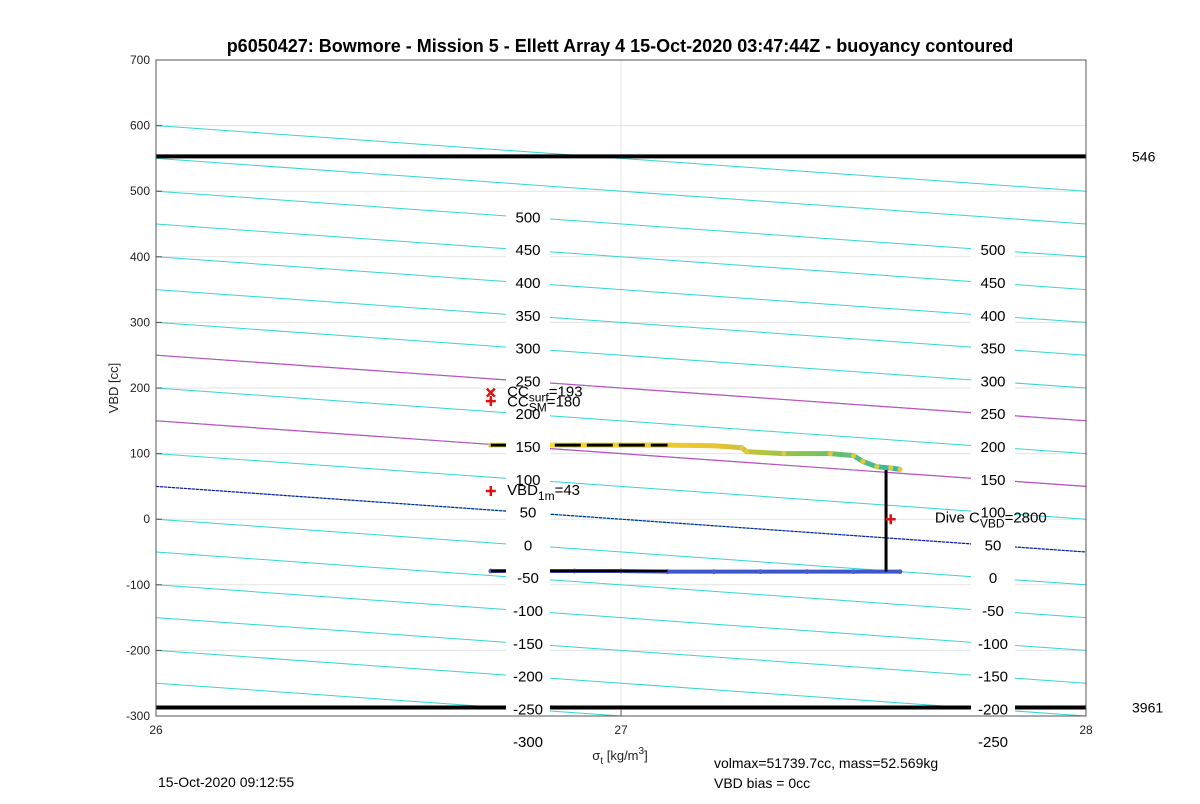  Describe the element at coordinates (621, 730) in the screenshot. I see `x-tick-label: 27` at that location.